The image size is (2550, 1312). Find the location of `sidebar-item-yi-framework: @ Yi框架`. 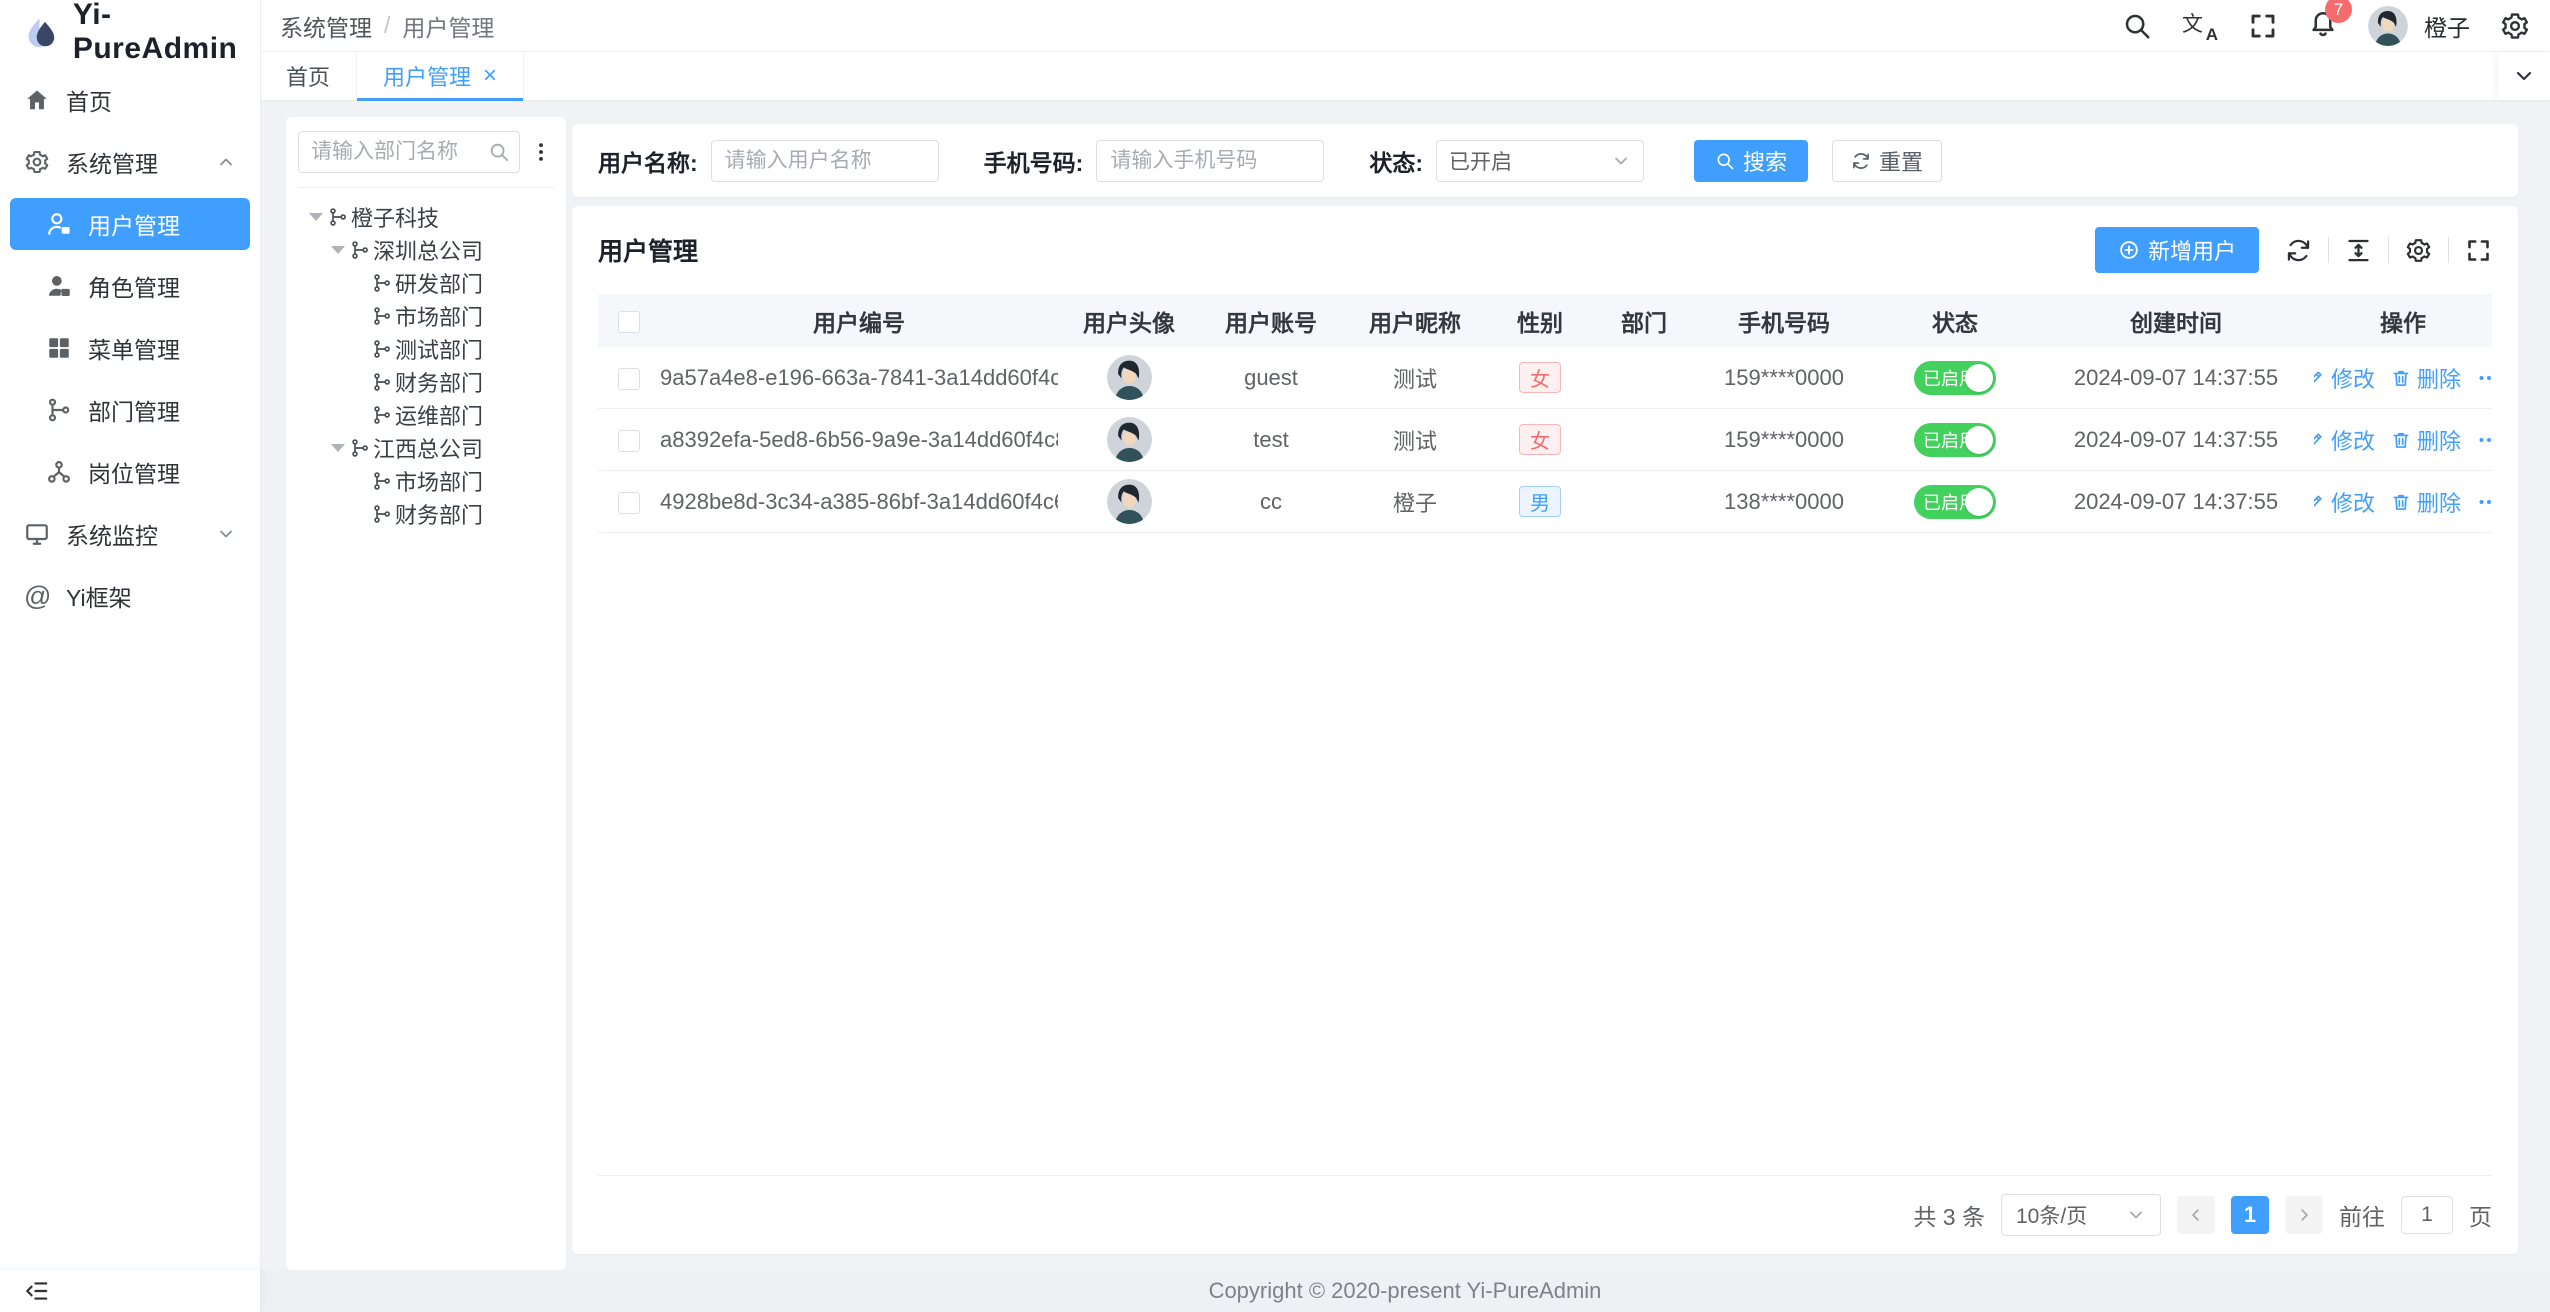

sidebar-item-yi-framework: @ Yi框架 is located at coordinates (130, 596).